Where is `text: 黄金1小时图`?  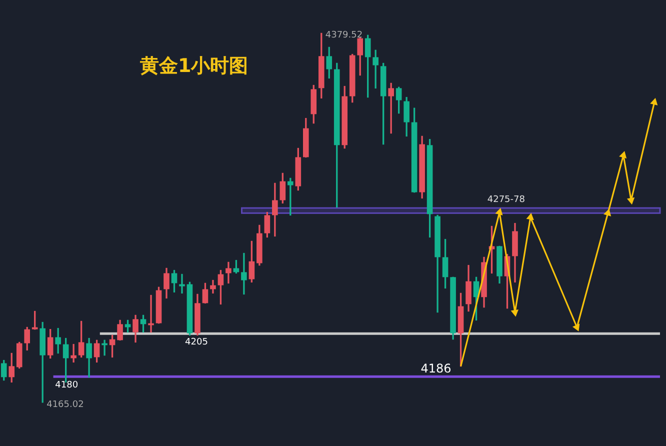
text: 黄金1小时图 is located at coordinates (193, 65).